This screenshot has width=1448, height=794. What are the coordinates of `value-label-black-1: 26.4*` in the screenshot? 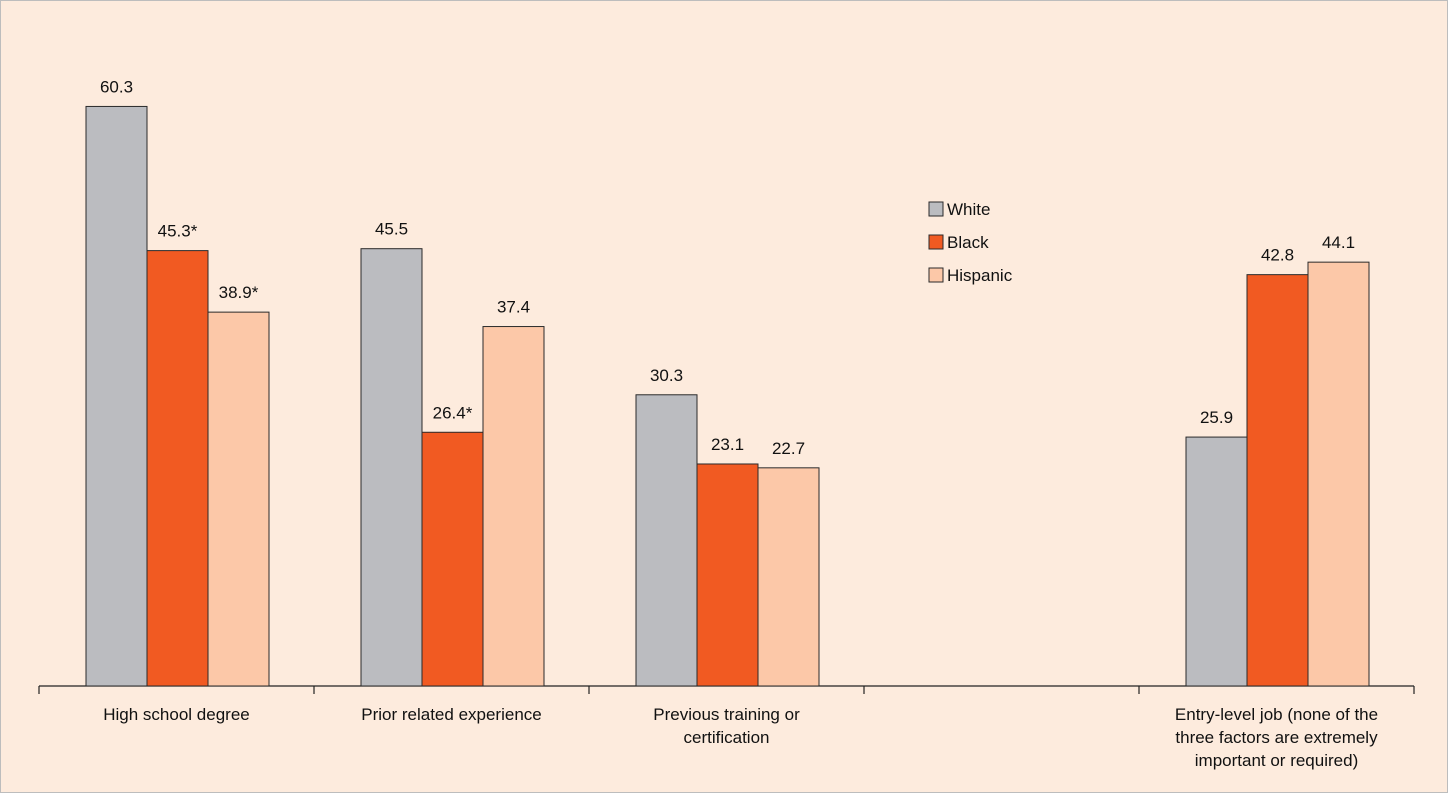 It's located at (453, 412).